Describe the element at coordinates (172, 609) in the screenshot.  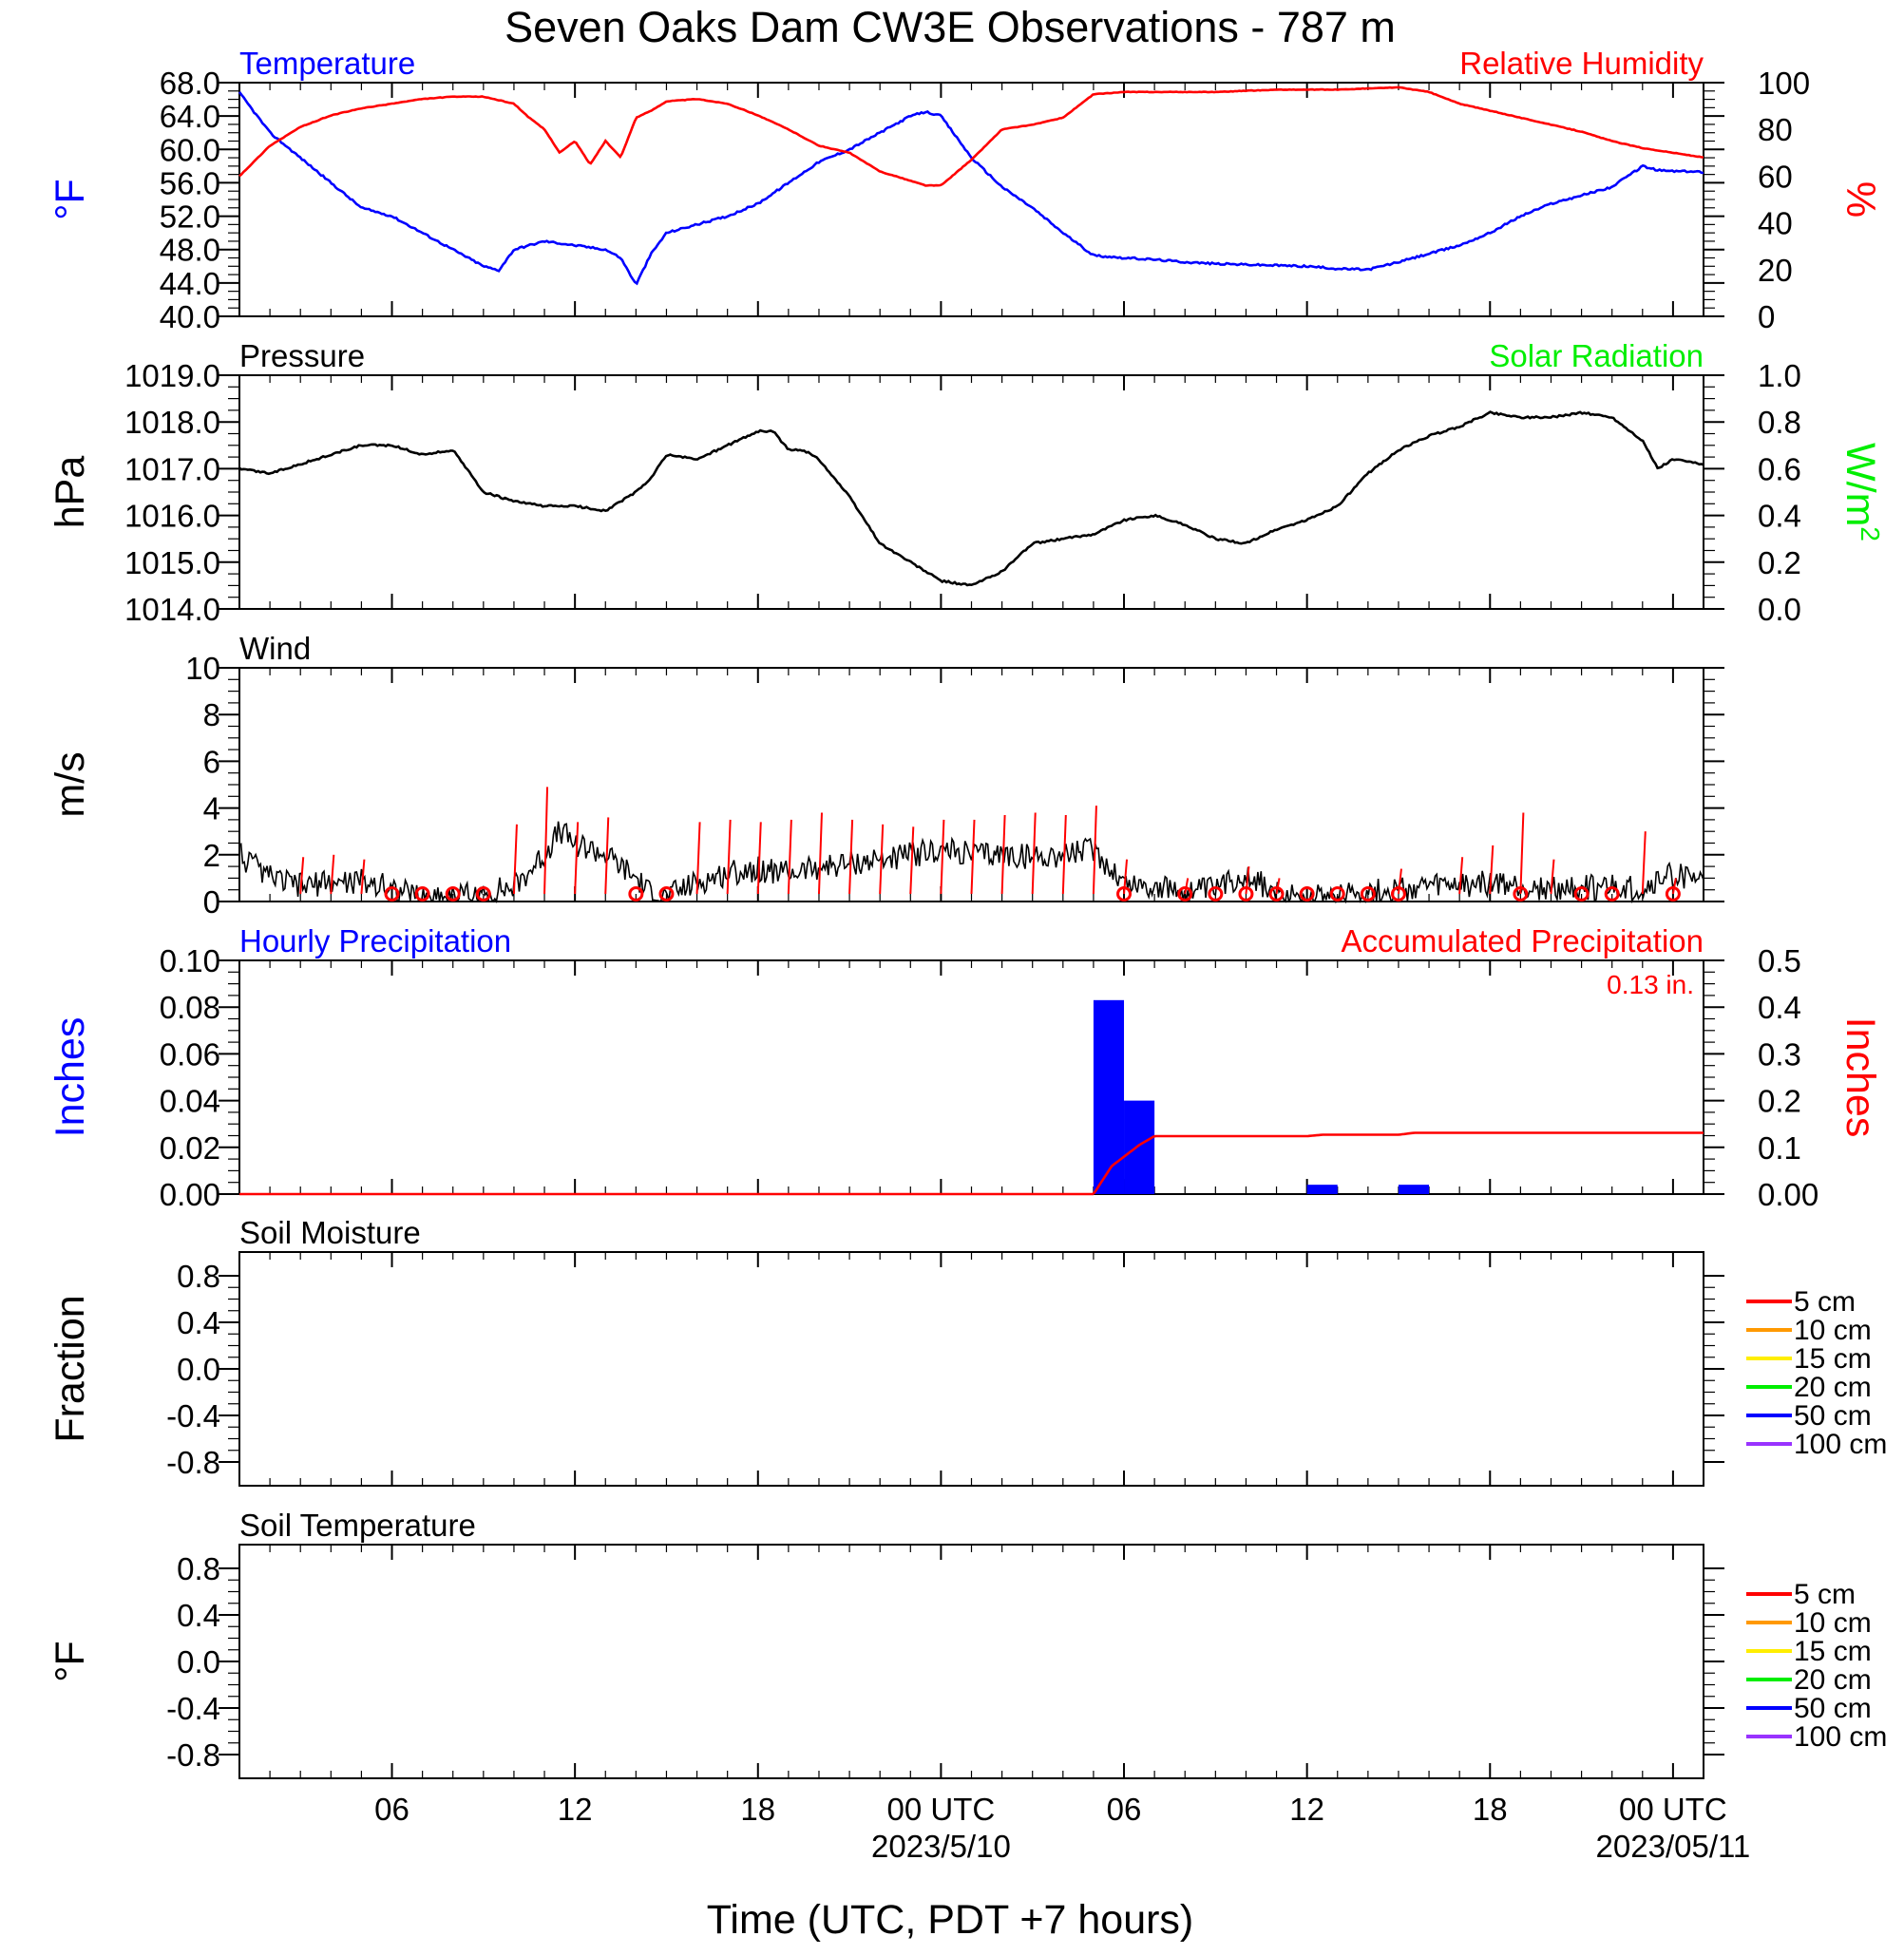
I see `y-tick-label-left: 1014.0` at that location.